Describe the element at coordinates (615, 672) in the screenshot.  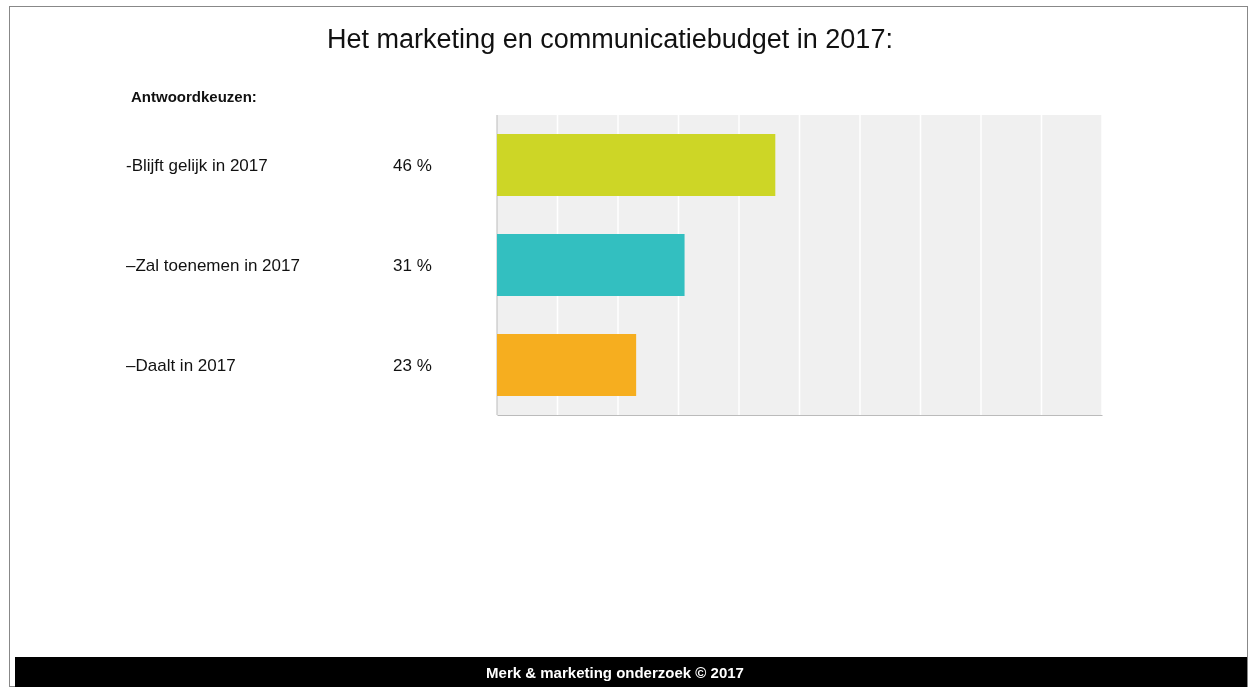
I see `text: Merk & marketing onderzoek © 2017` at that location.